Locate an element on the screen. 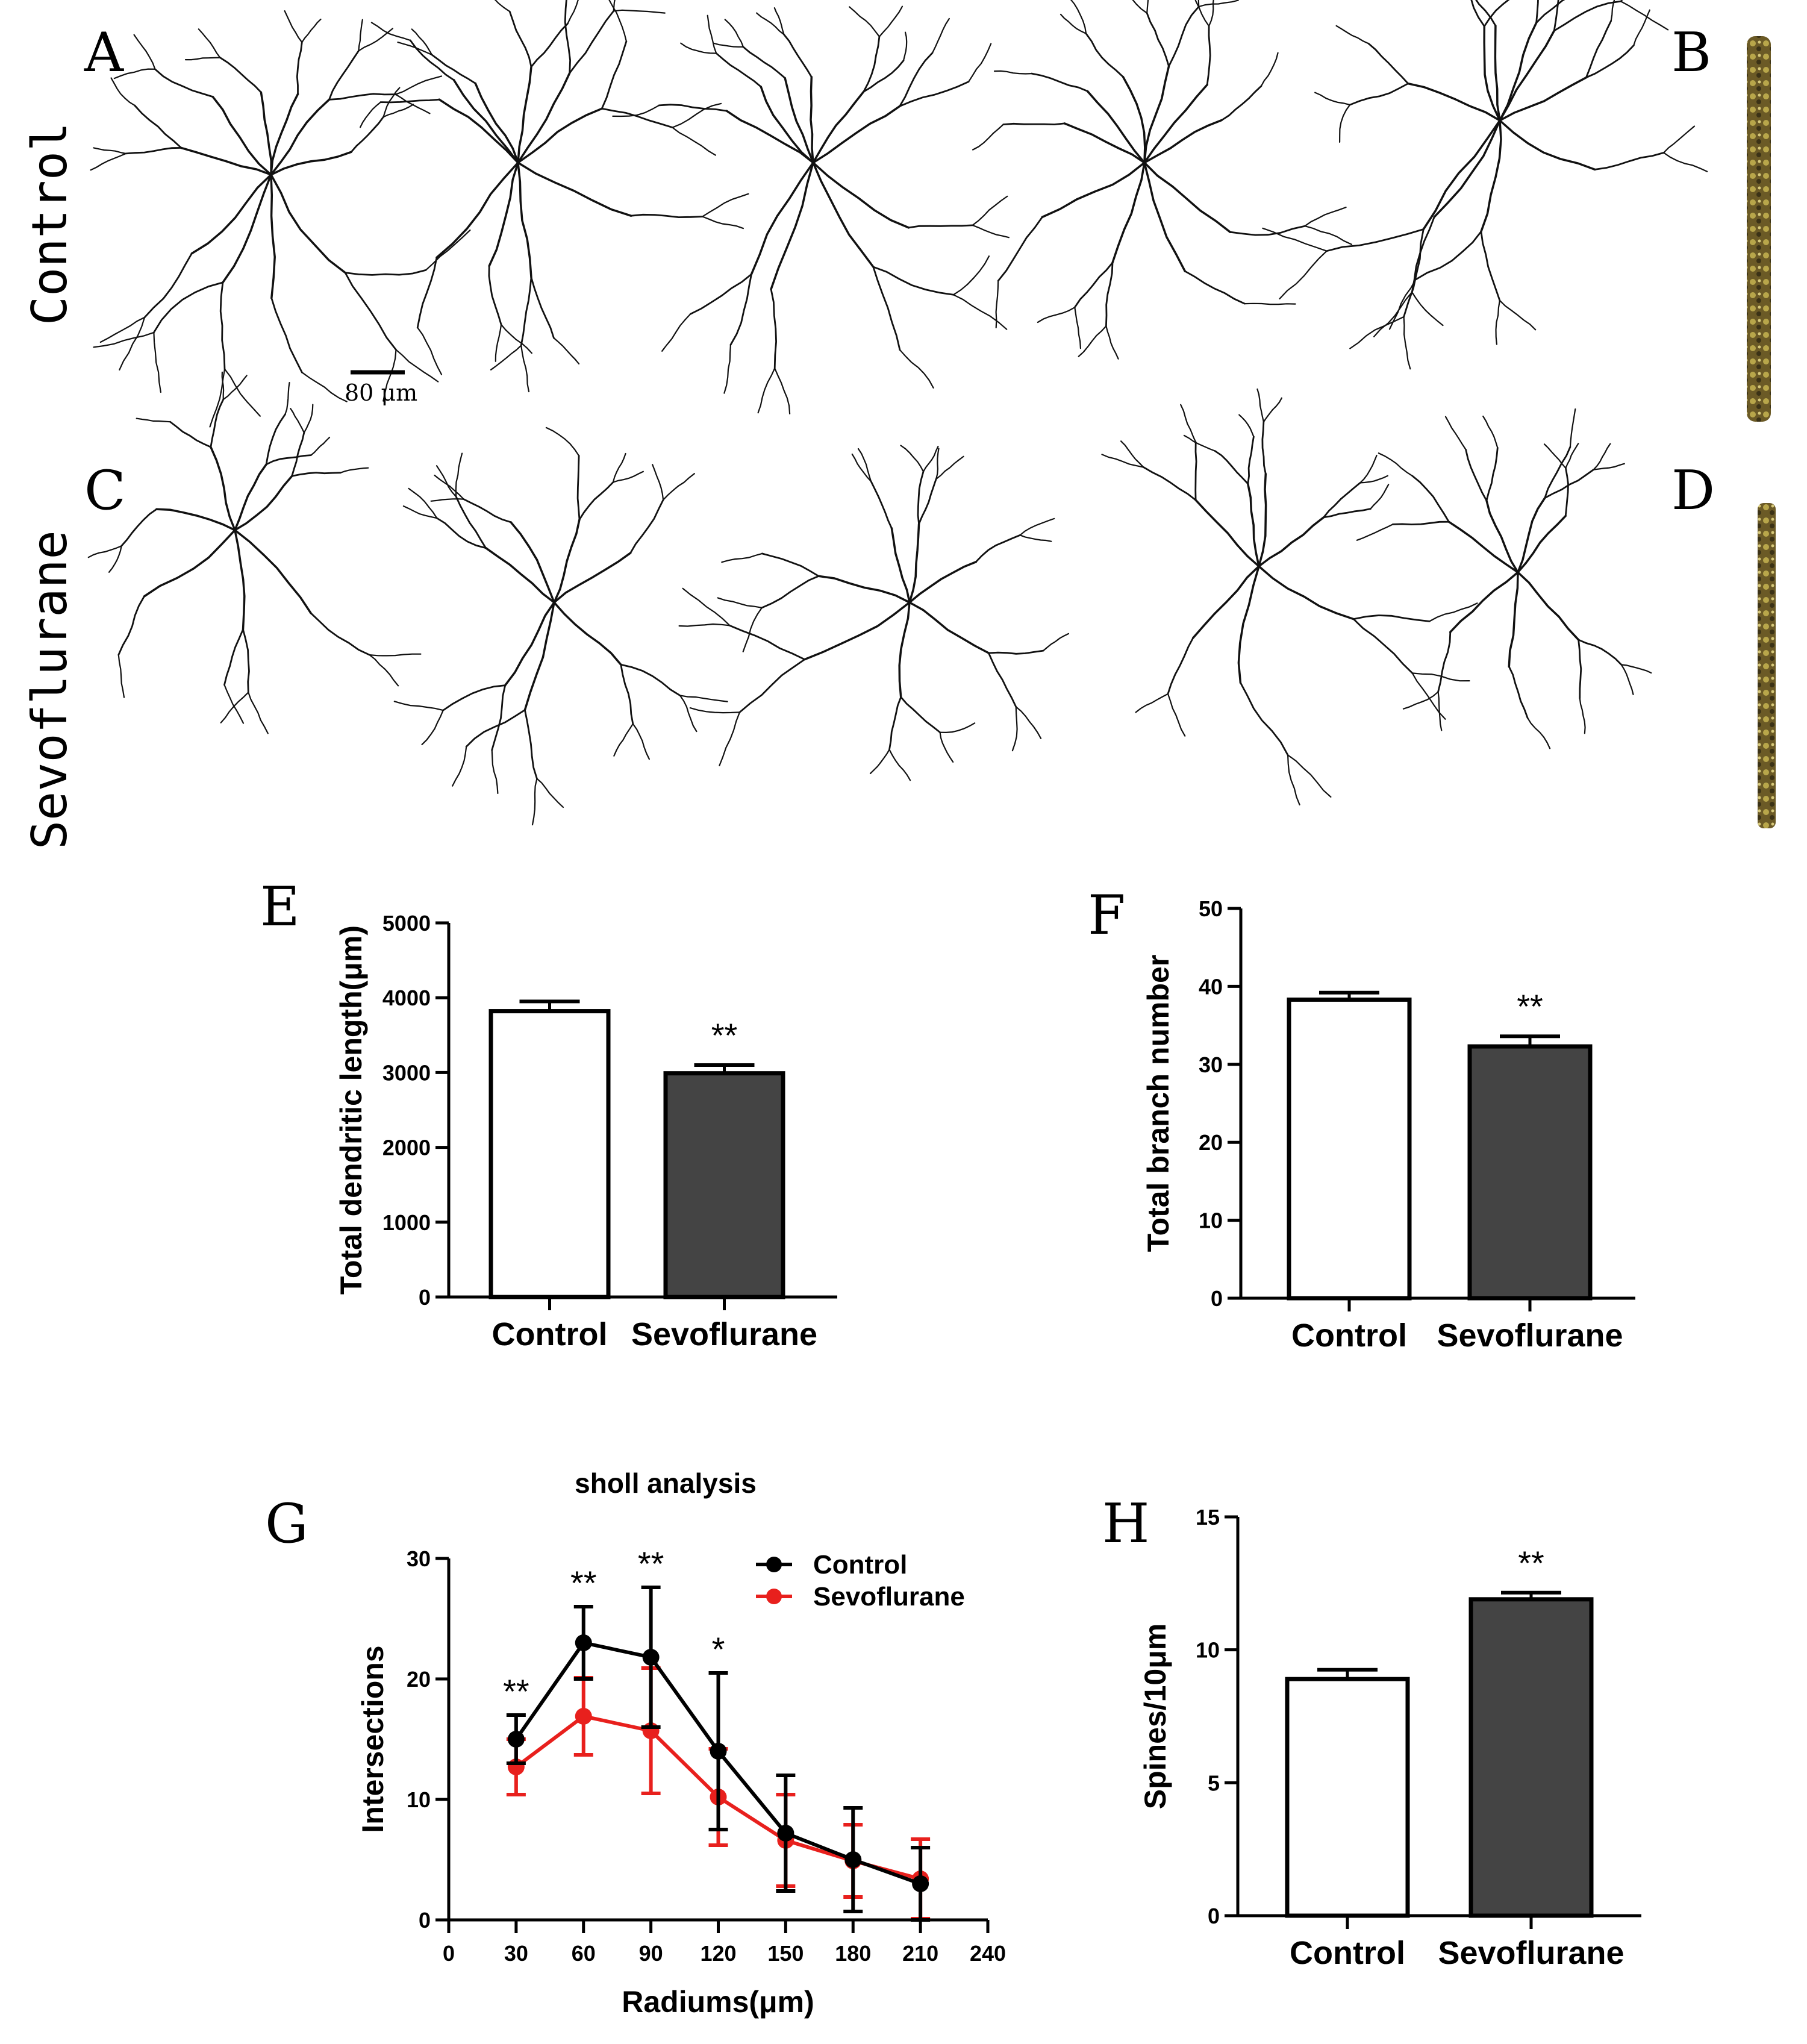  x-tick-label: 120 is located at coordinates (718, 1953).